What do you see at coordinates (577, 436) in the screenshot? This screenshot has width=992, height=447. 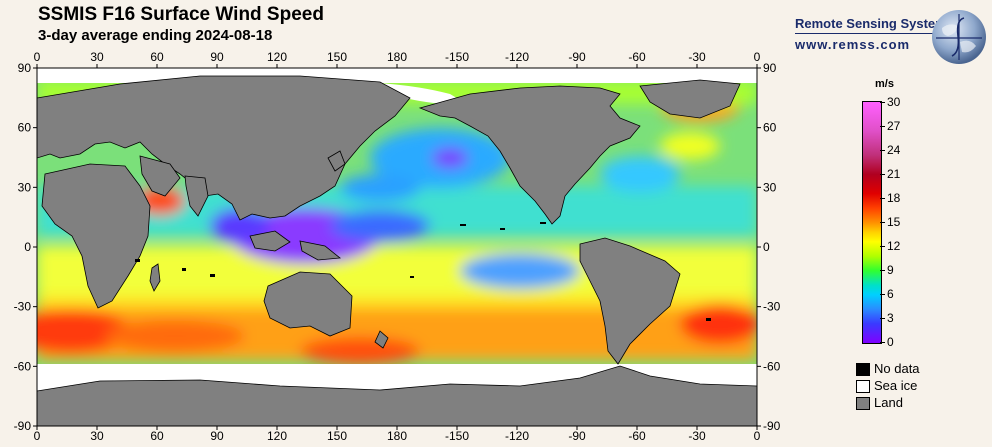 I see `bottom-lon-label: -90` at bounding box center [577, 436].